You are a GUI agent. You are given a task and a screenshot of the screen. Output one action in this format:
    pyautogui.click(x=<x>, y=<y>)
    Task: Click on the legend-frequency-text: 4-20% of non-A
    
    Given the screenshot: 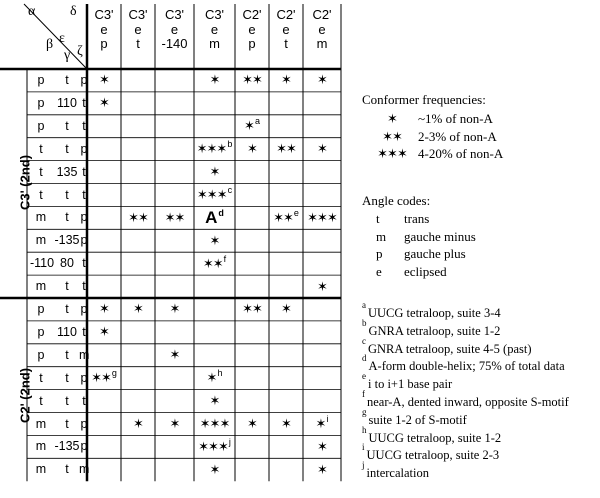 What is the action you would take?
    pyautogui.click(x=461, y=153)
    